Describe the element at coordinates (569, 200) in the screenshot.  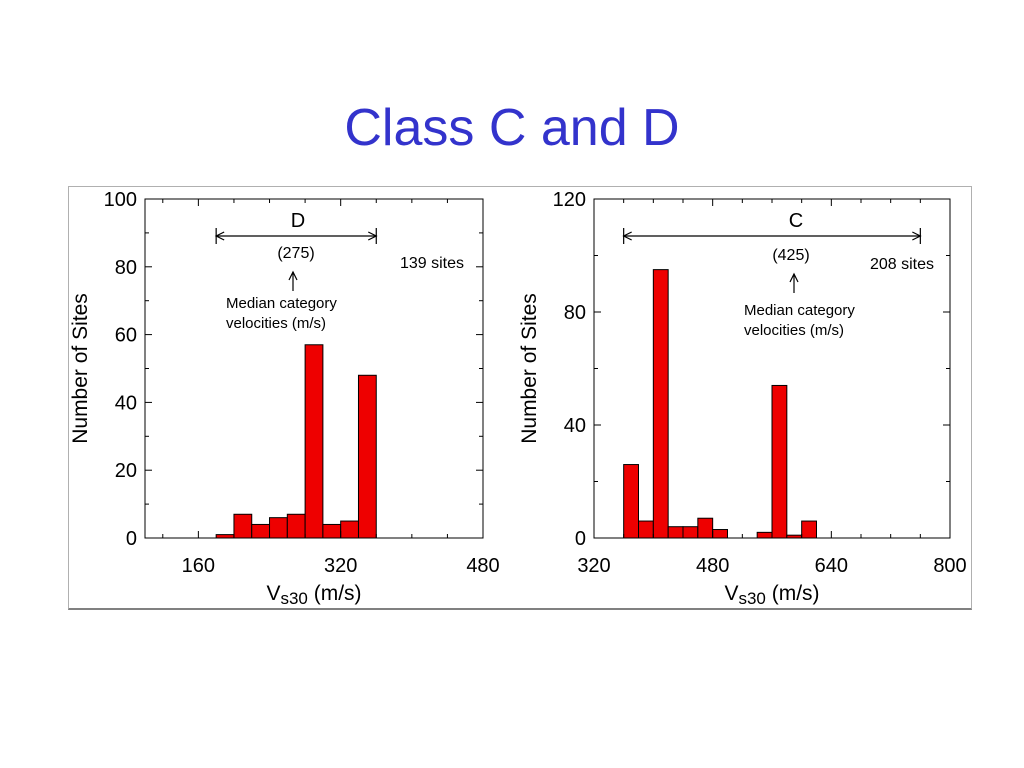
I see `y-tick-label: 120` at that location.